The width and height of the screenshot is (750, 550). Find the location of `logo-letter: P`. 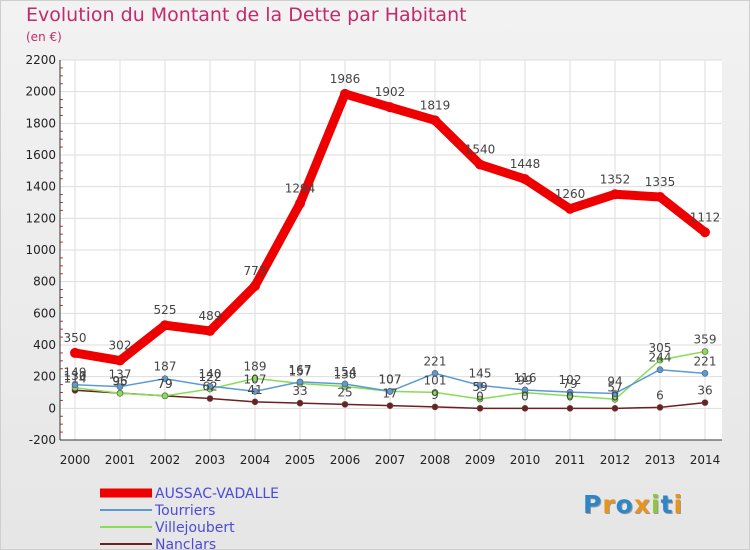

logo-letter: P is located at coordinates (593, 504).